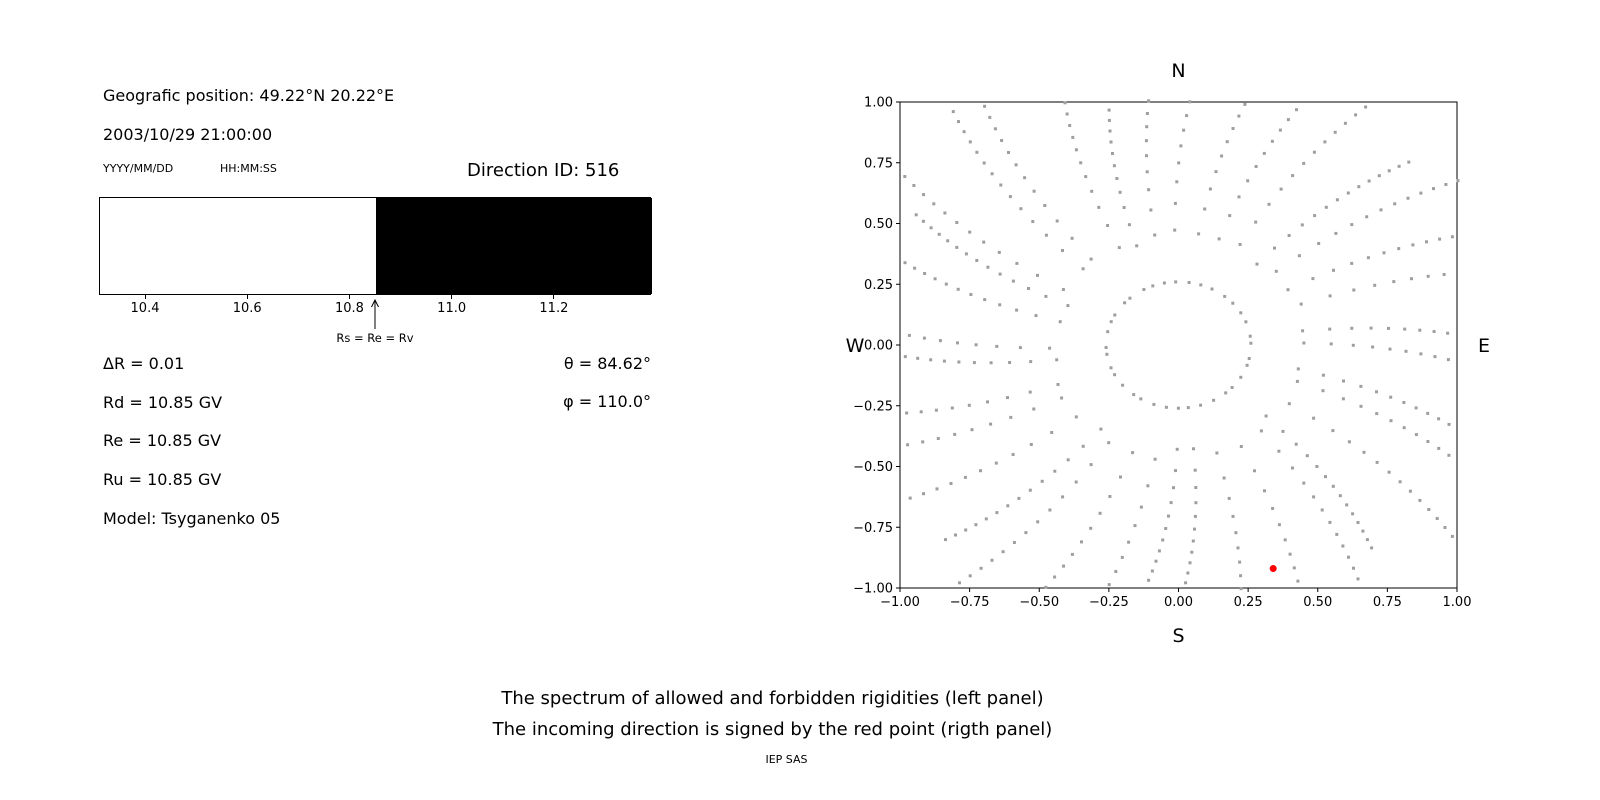 The height and width of the screenshot is (800, 1600). I want to click on up-arrow-icon, so click(375, 313).